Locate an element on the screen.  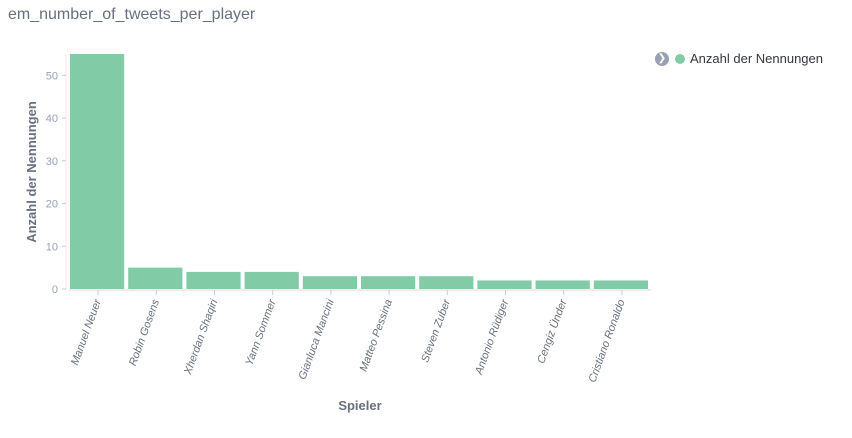
chart-title: em_number_of_tweets_per_player is located at coordinates (132, 14).